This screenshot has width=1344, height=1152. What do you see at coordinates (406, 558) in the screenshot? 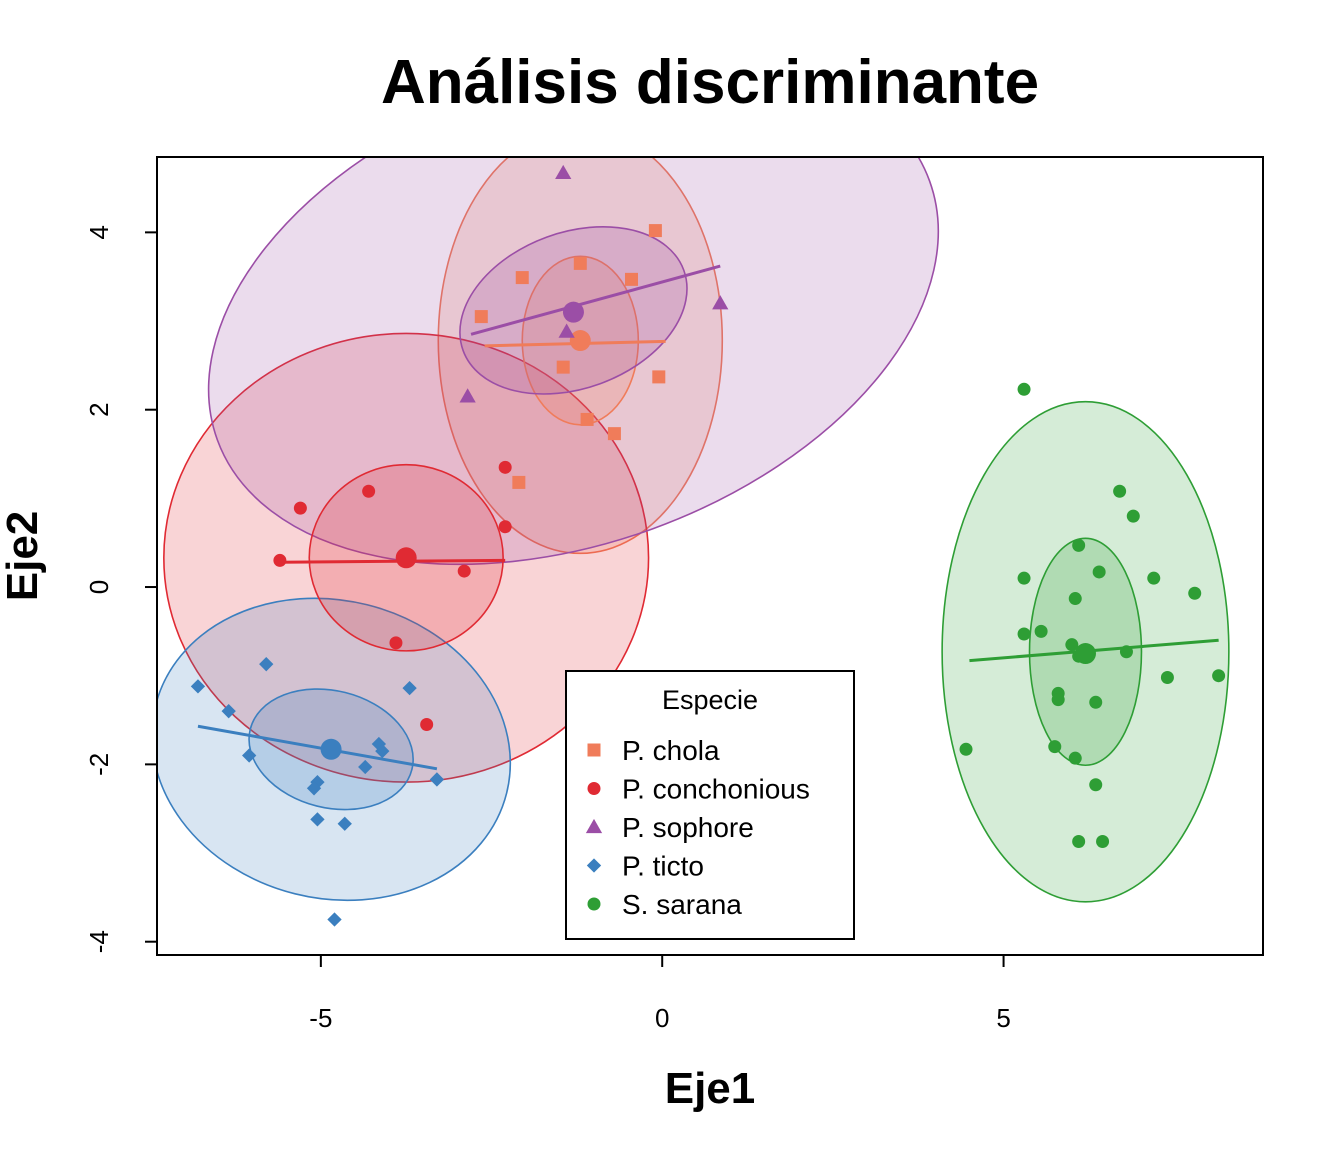
I see `p-conchonious-centroid` at bounding box center [406, 558].